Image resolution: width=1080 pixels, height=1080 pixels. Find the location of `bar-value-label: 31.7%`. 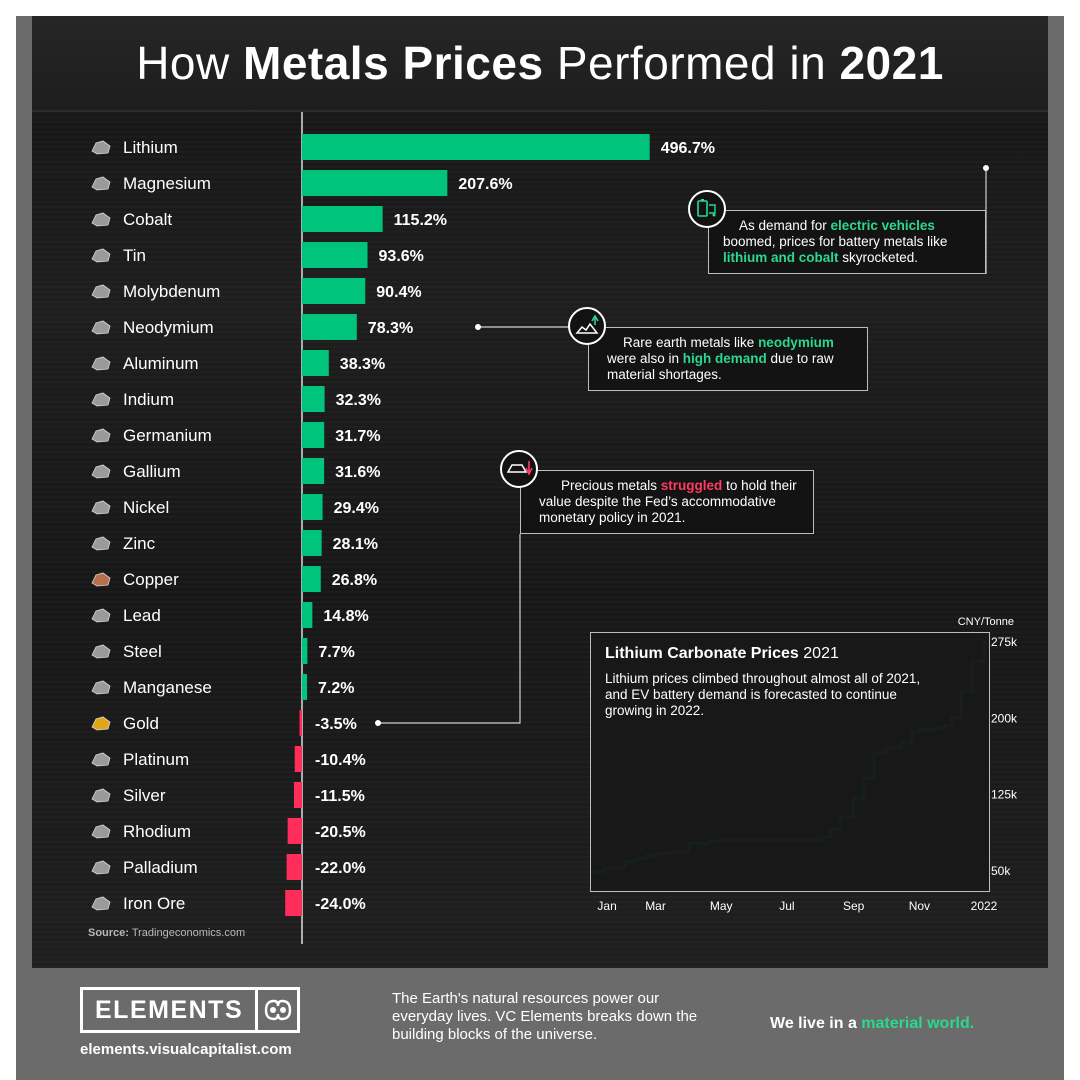

bar-value-label: 31.7% is located at coordinates (357, 436).